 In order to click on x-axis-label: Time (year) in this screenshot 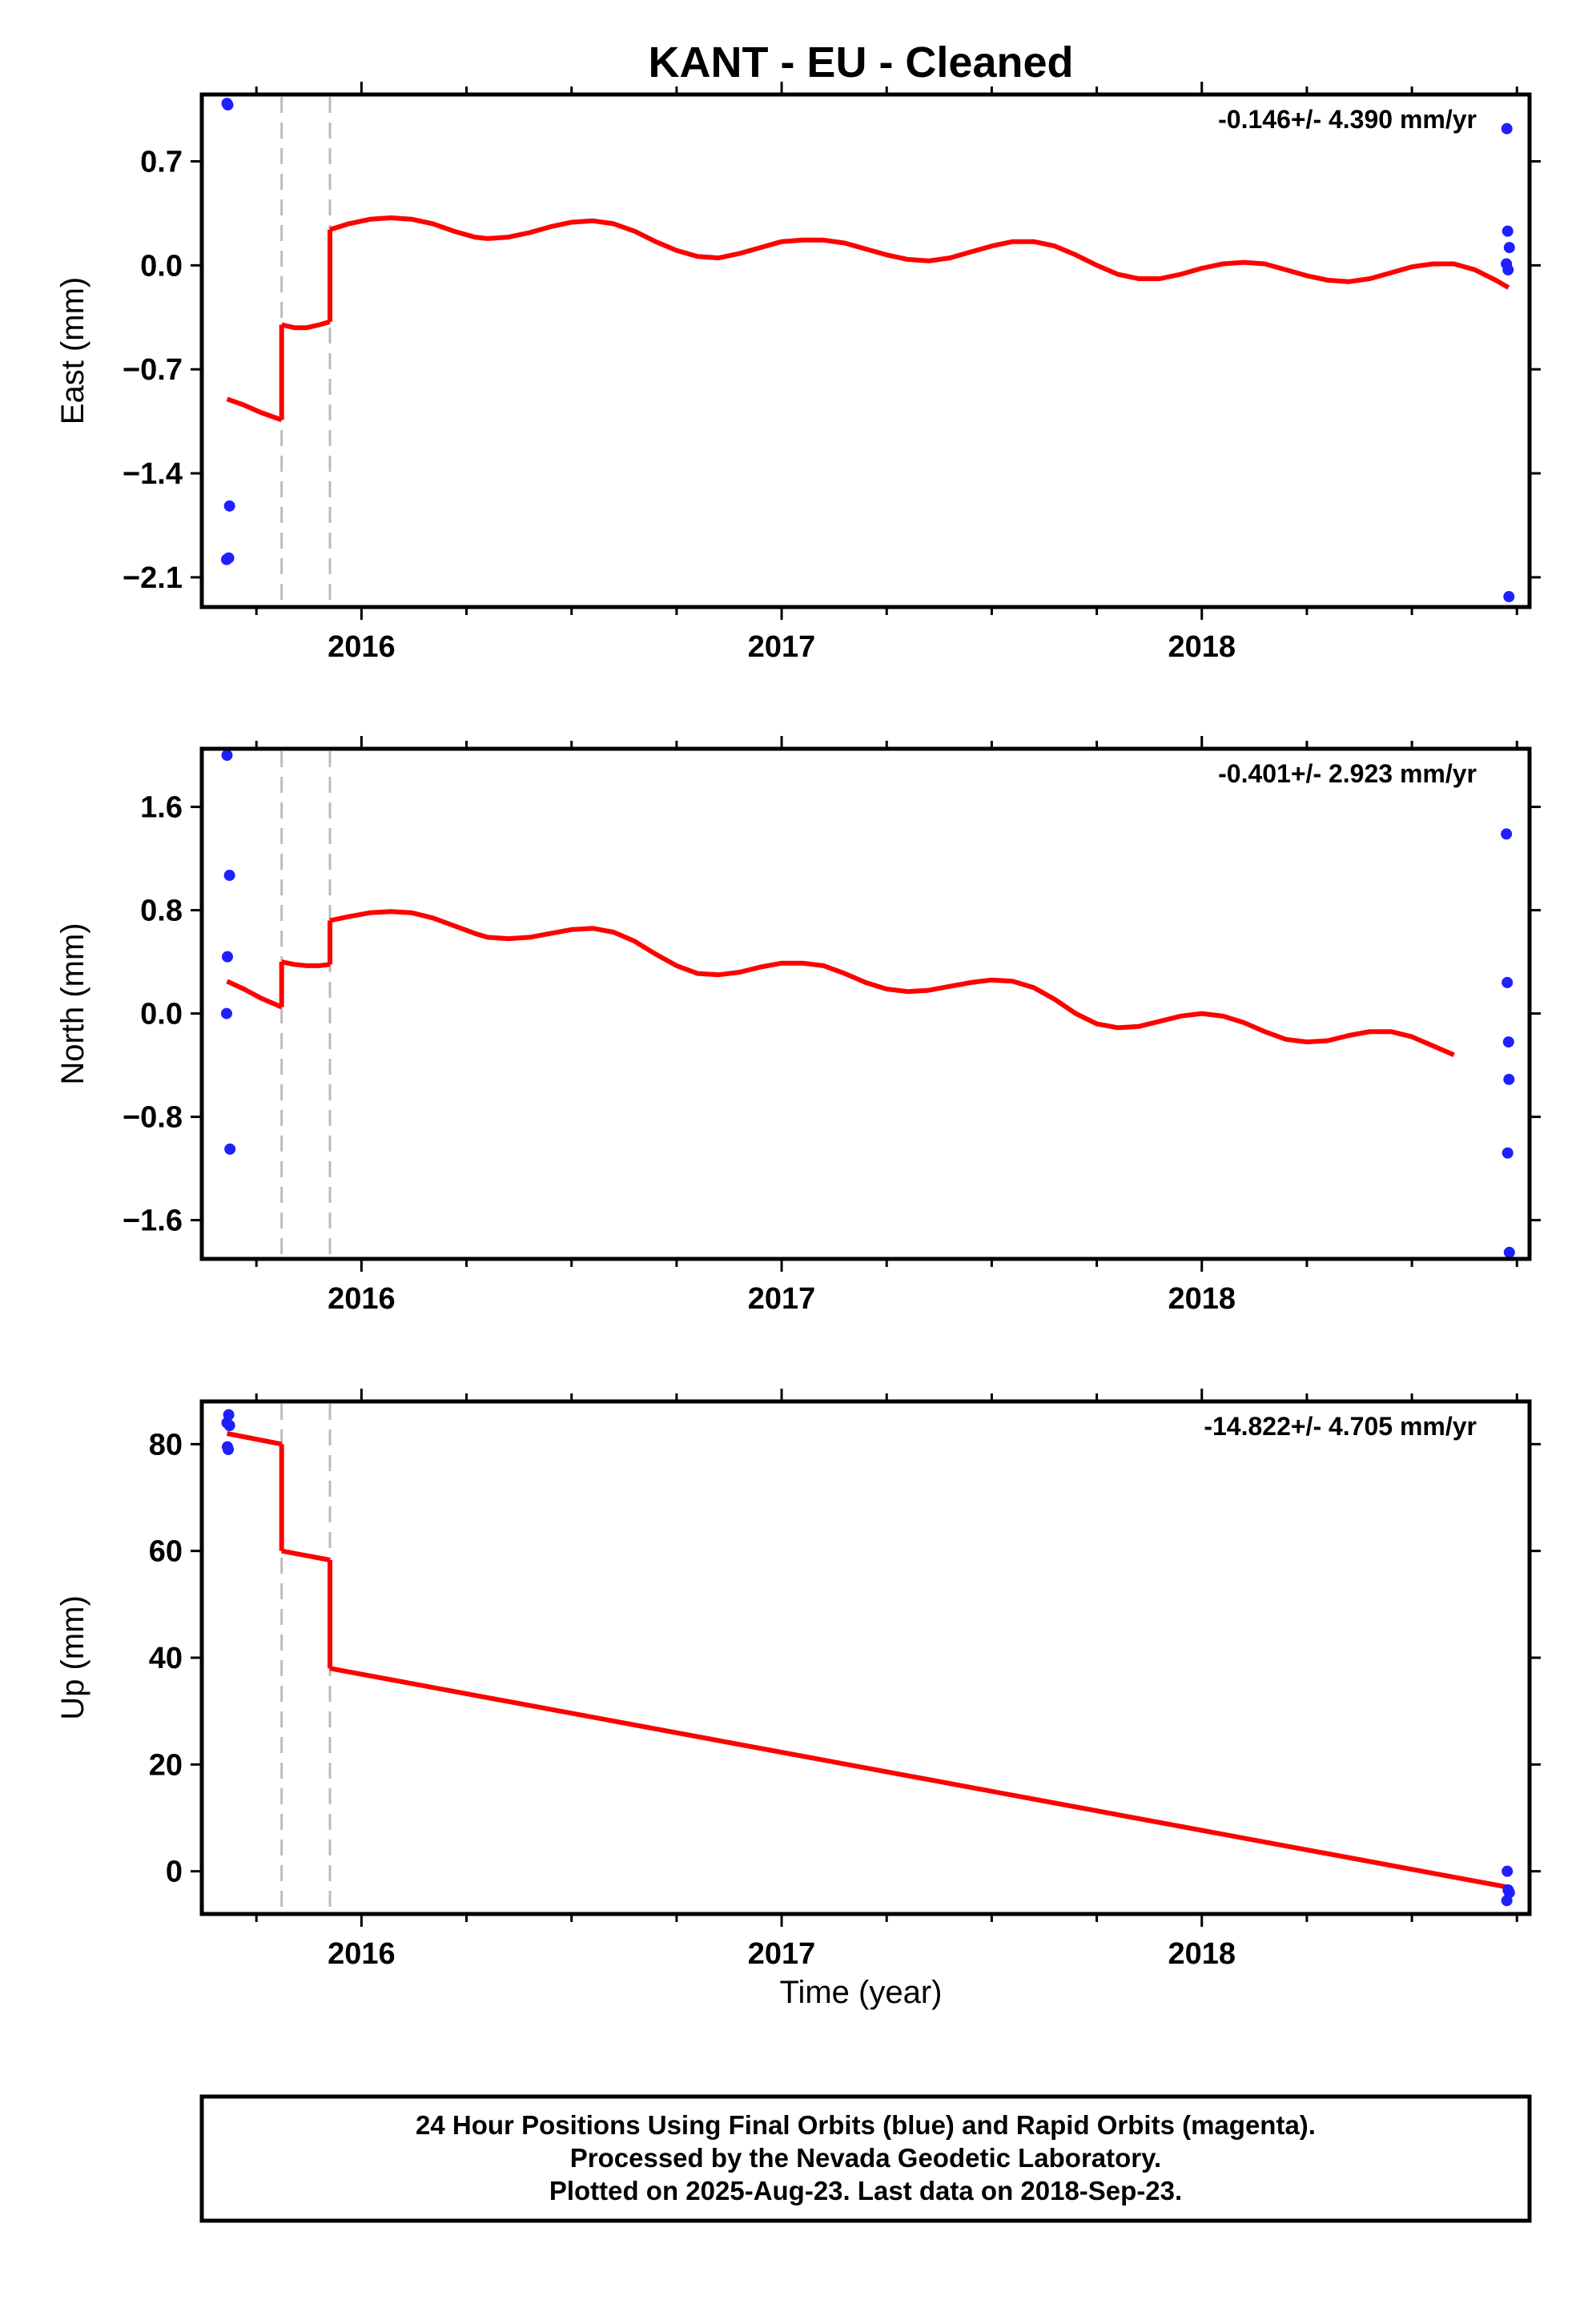, I will do `click(861, 1992)`.